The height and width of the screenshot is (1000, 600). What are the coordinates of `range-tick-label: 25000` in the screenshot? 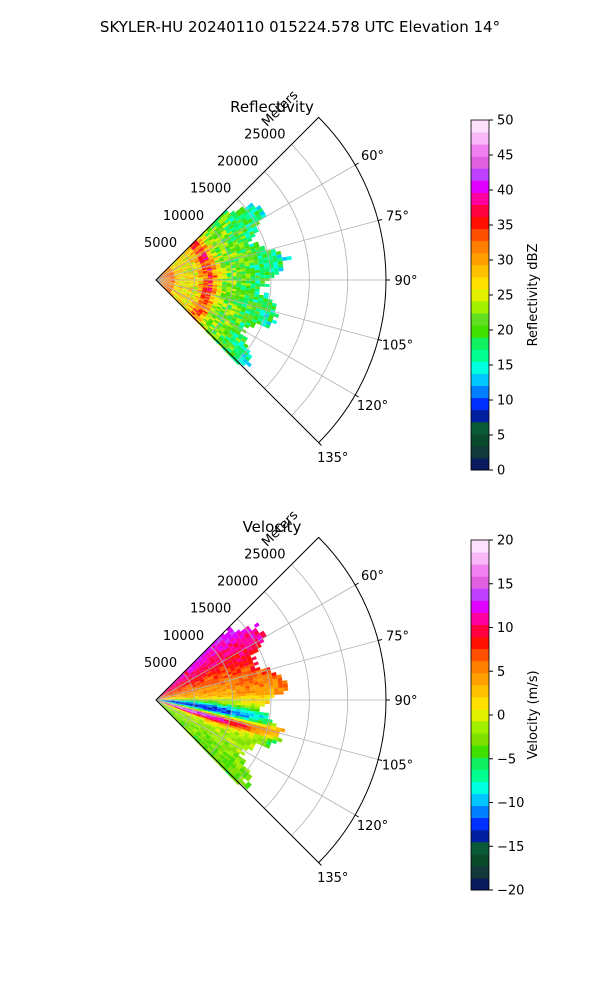 It's located at (264, 554).